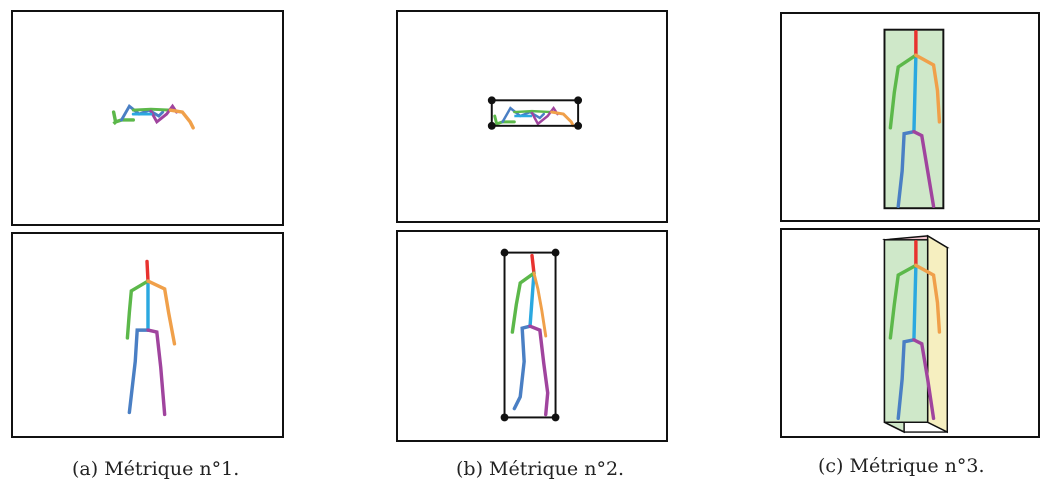 The height and width of the screenshot is (495, 1040). I want to click on skeleton-lying-figure-with-2d-box, so click(535, 113).